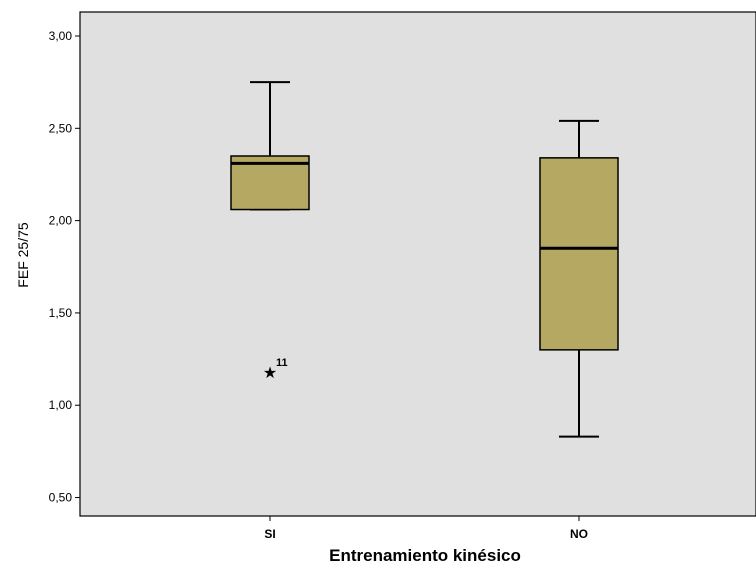 The width and height of the screenshot is (756, 571). What do you see at coordinates (61, 405) in the screenshot?
I see `y-tick-label: 1,00` at bounding box center [61, 405].